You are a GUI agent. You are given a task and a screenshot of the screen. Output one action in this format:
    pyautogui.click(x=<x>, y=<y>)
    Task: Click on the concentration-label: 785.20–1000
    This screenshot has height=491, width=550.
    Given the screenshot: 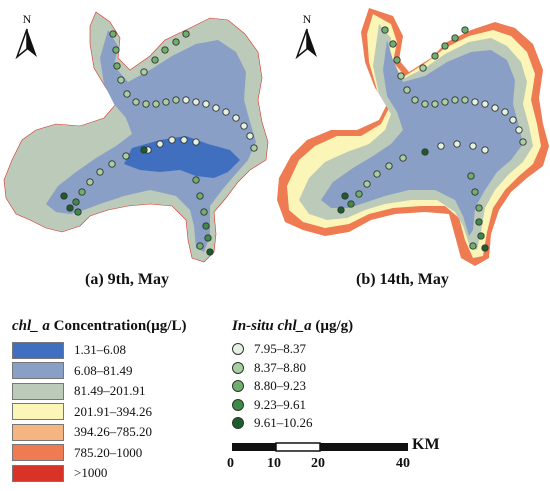 What is the action you would take?
    pyautogui.click(x=108, y=452)
    